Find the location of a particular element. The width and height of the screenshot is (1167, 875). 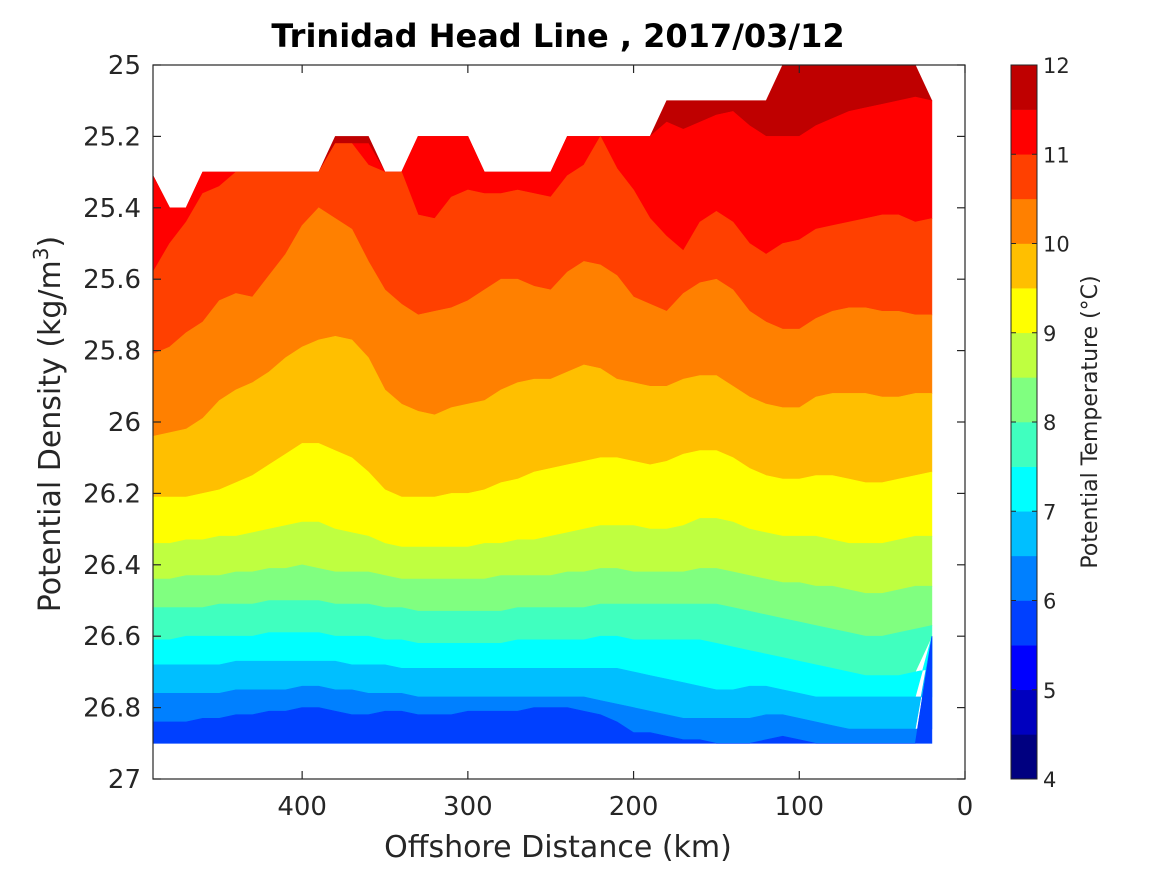

chart-title: Trinidad Head Line , 2017/03/12 is located at coordinates (557, 36).